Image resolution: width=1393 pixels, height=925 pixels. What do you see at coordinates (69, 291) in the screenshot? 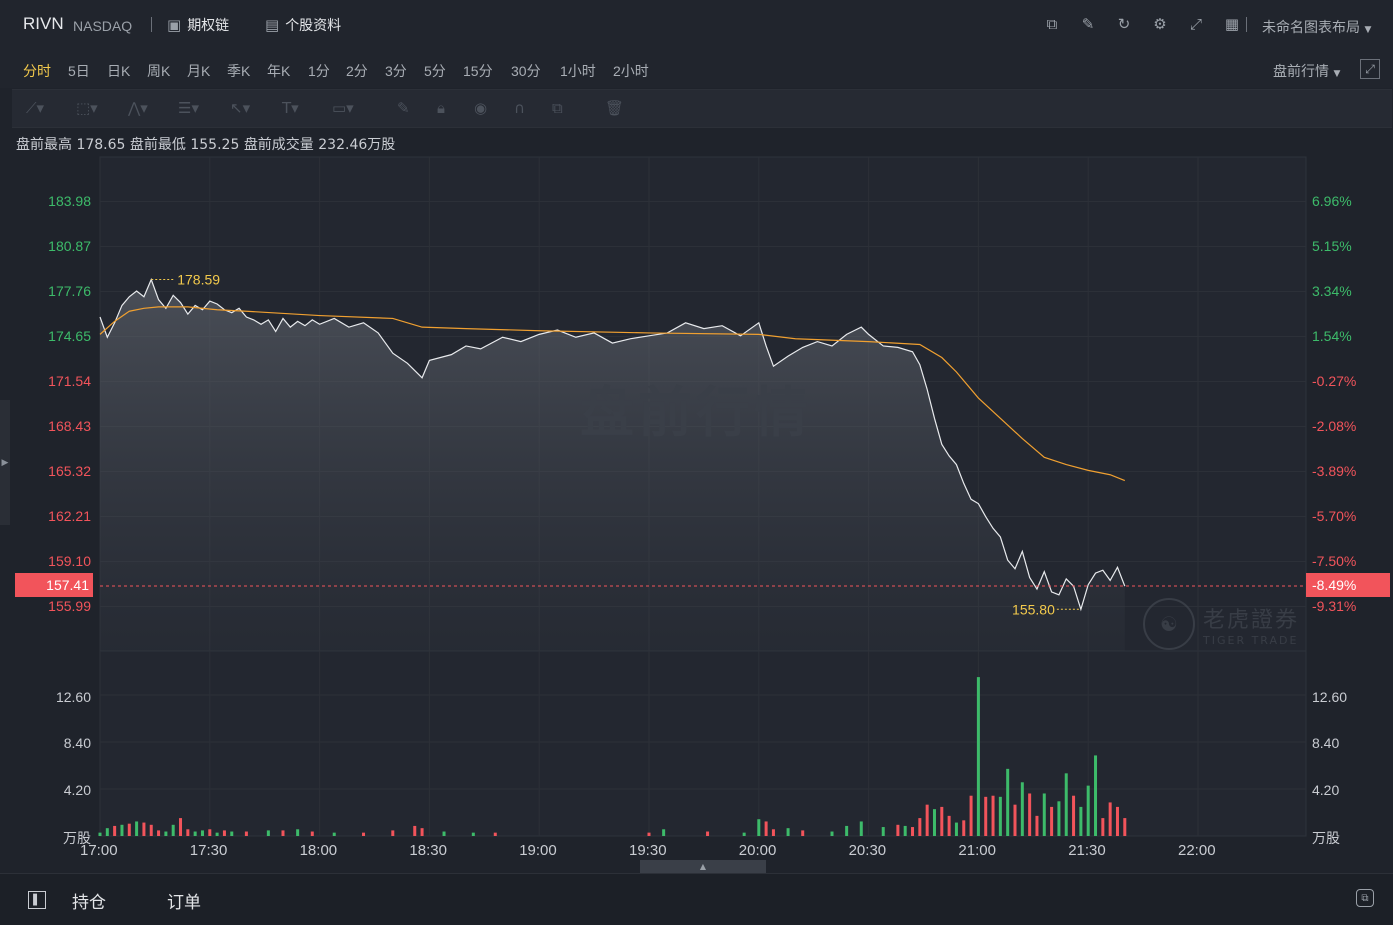
I see `price-tick-label: 177.76` at bounding box center [69, 291].